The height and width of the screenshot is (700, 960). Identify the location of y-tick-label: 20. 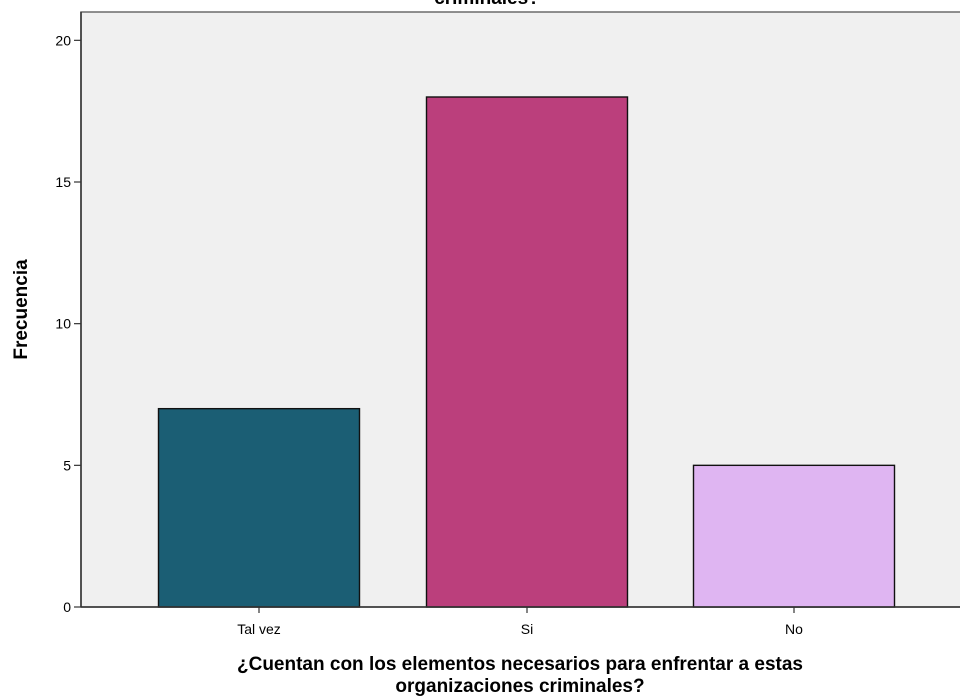
(63, 40).